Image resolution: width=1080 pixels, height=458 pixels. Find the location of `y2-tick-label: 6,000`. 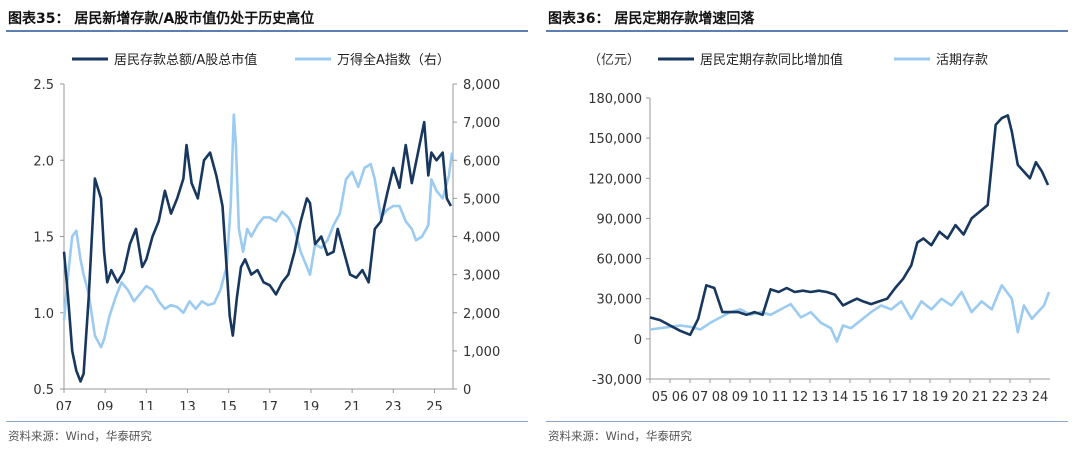

y2-tick-label: 6,000 is located at coordinates (481, 161).